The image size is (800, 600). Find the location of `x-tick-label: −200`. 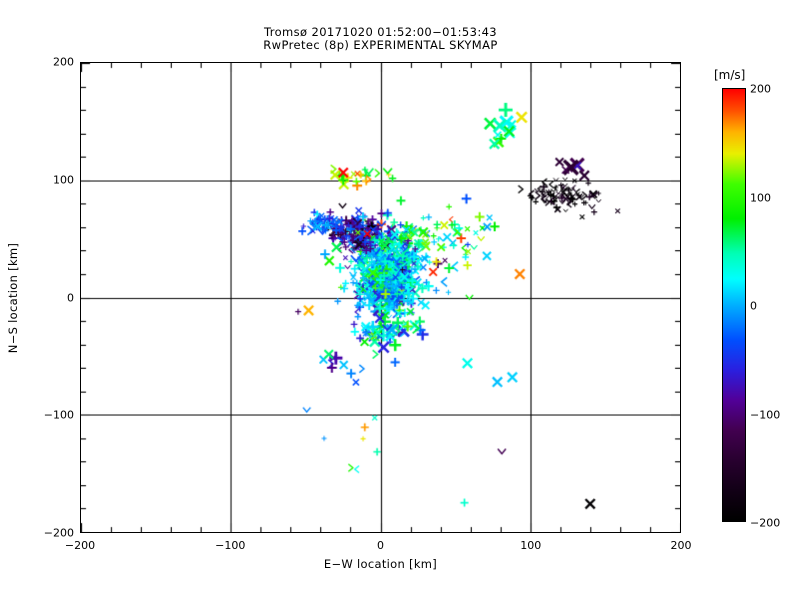

x-tick-label: −200 is located at coordinates (80, 545).